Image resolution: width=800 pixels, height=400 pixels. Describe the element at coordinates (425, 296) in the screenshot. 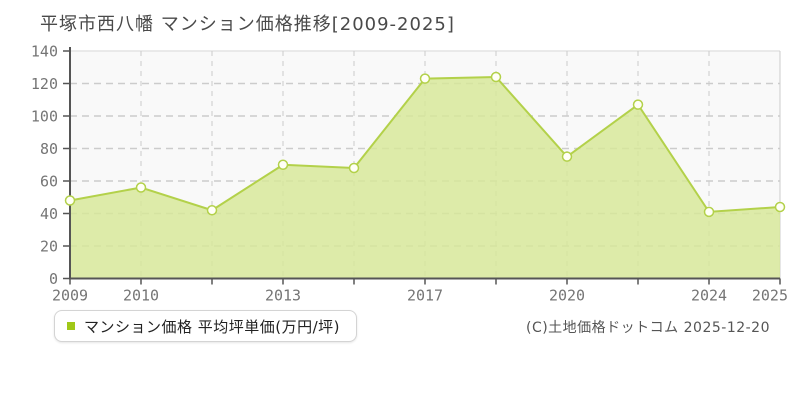

I see `x-tick-label: 2017` at that location.